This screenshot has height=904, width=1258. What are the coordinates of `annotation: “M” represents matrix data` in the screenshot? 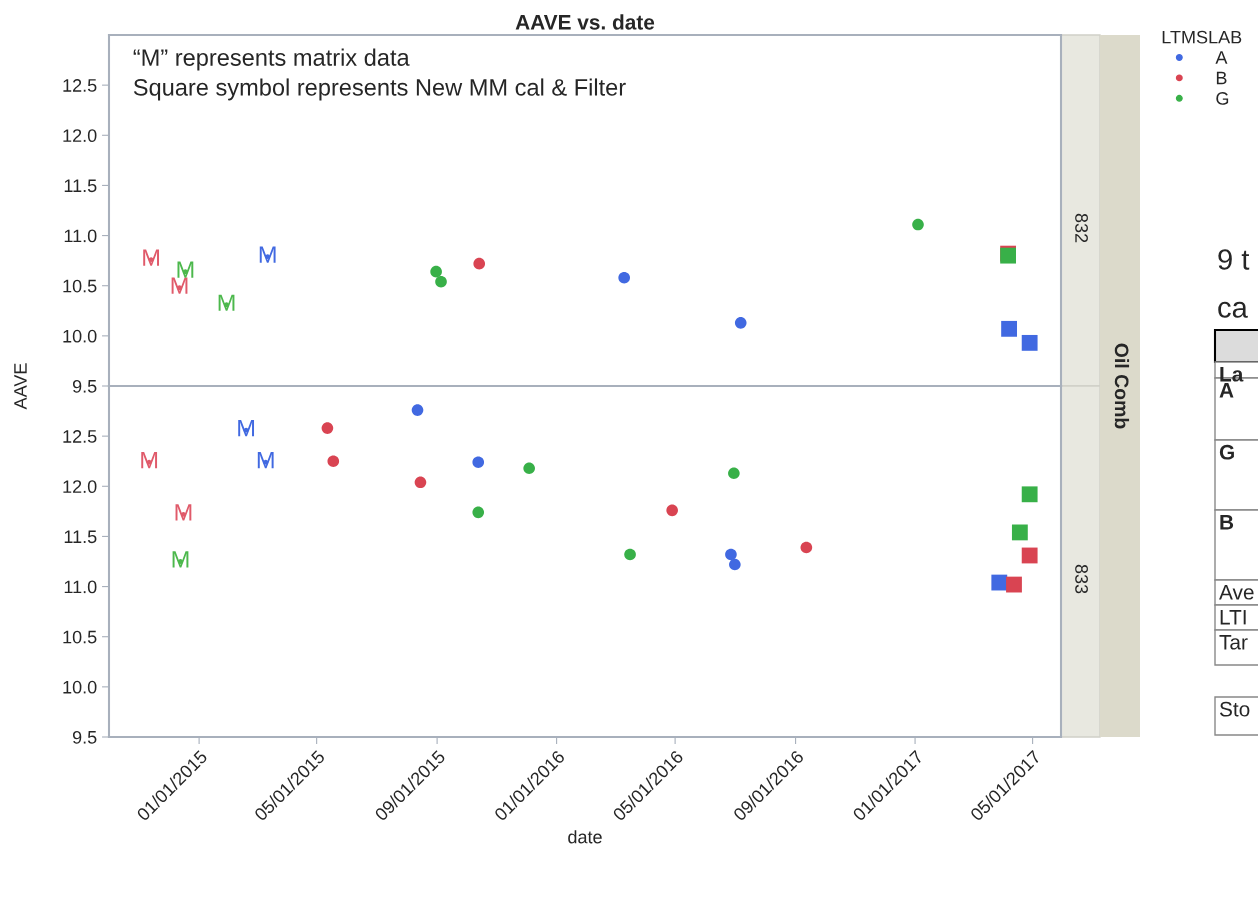 It's located at (271, 59).